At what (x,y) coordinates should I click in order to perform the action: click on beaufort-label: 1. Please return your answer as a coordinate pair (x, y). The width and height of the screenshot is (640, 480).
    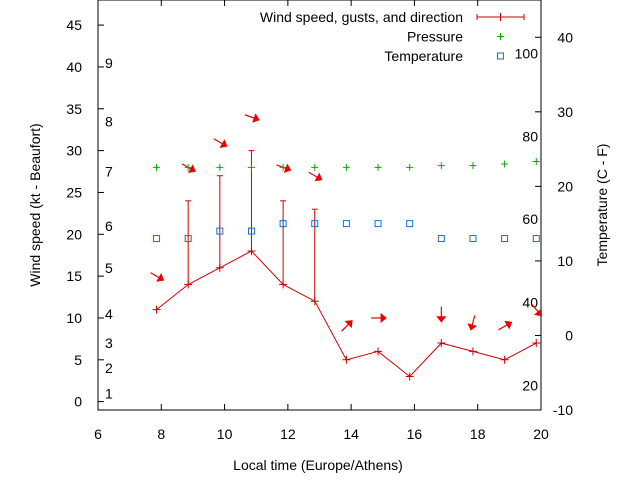
    Looking at the image, I should click on (109, 393).